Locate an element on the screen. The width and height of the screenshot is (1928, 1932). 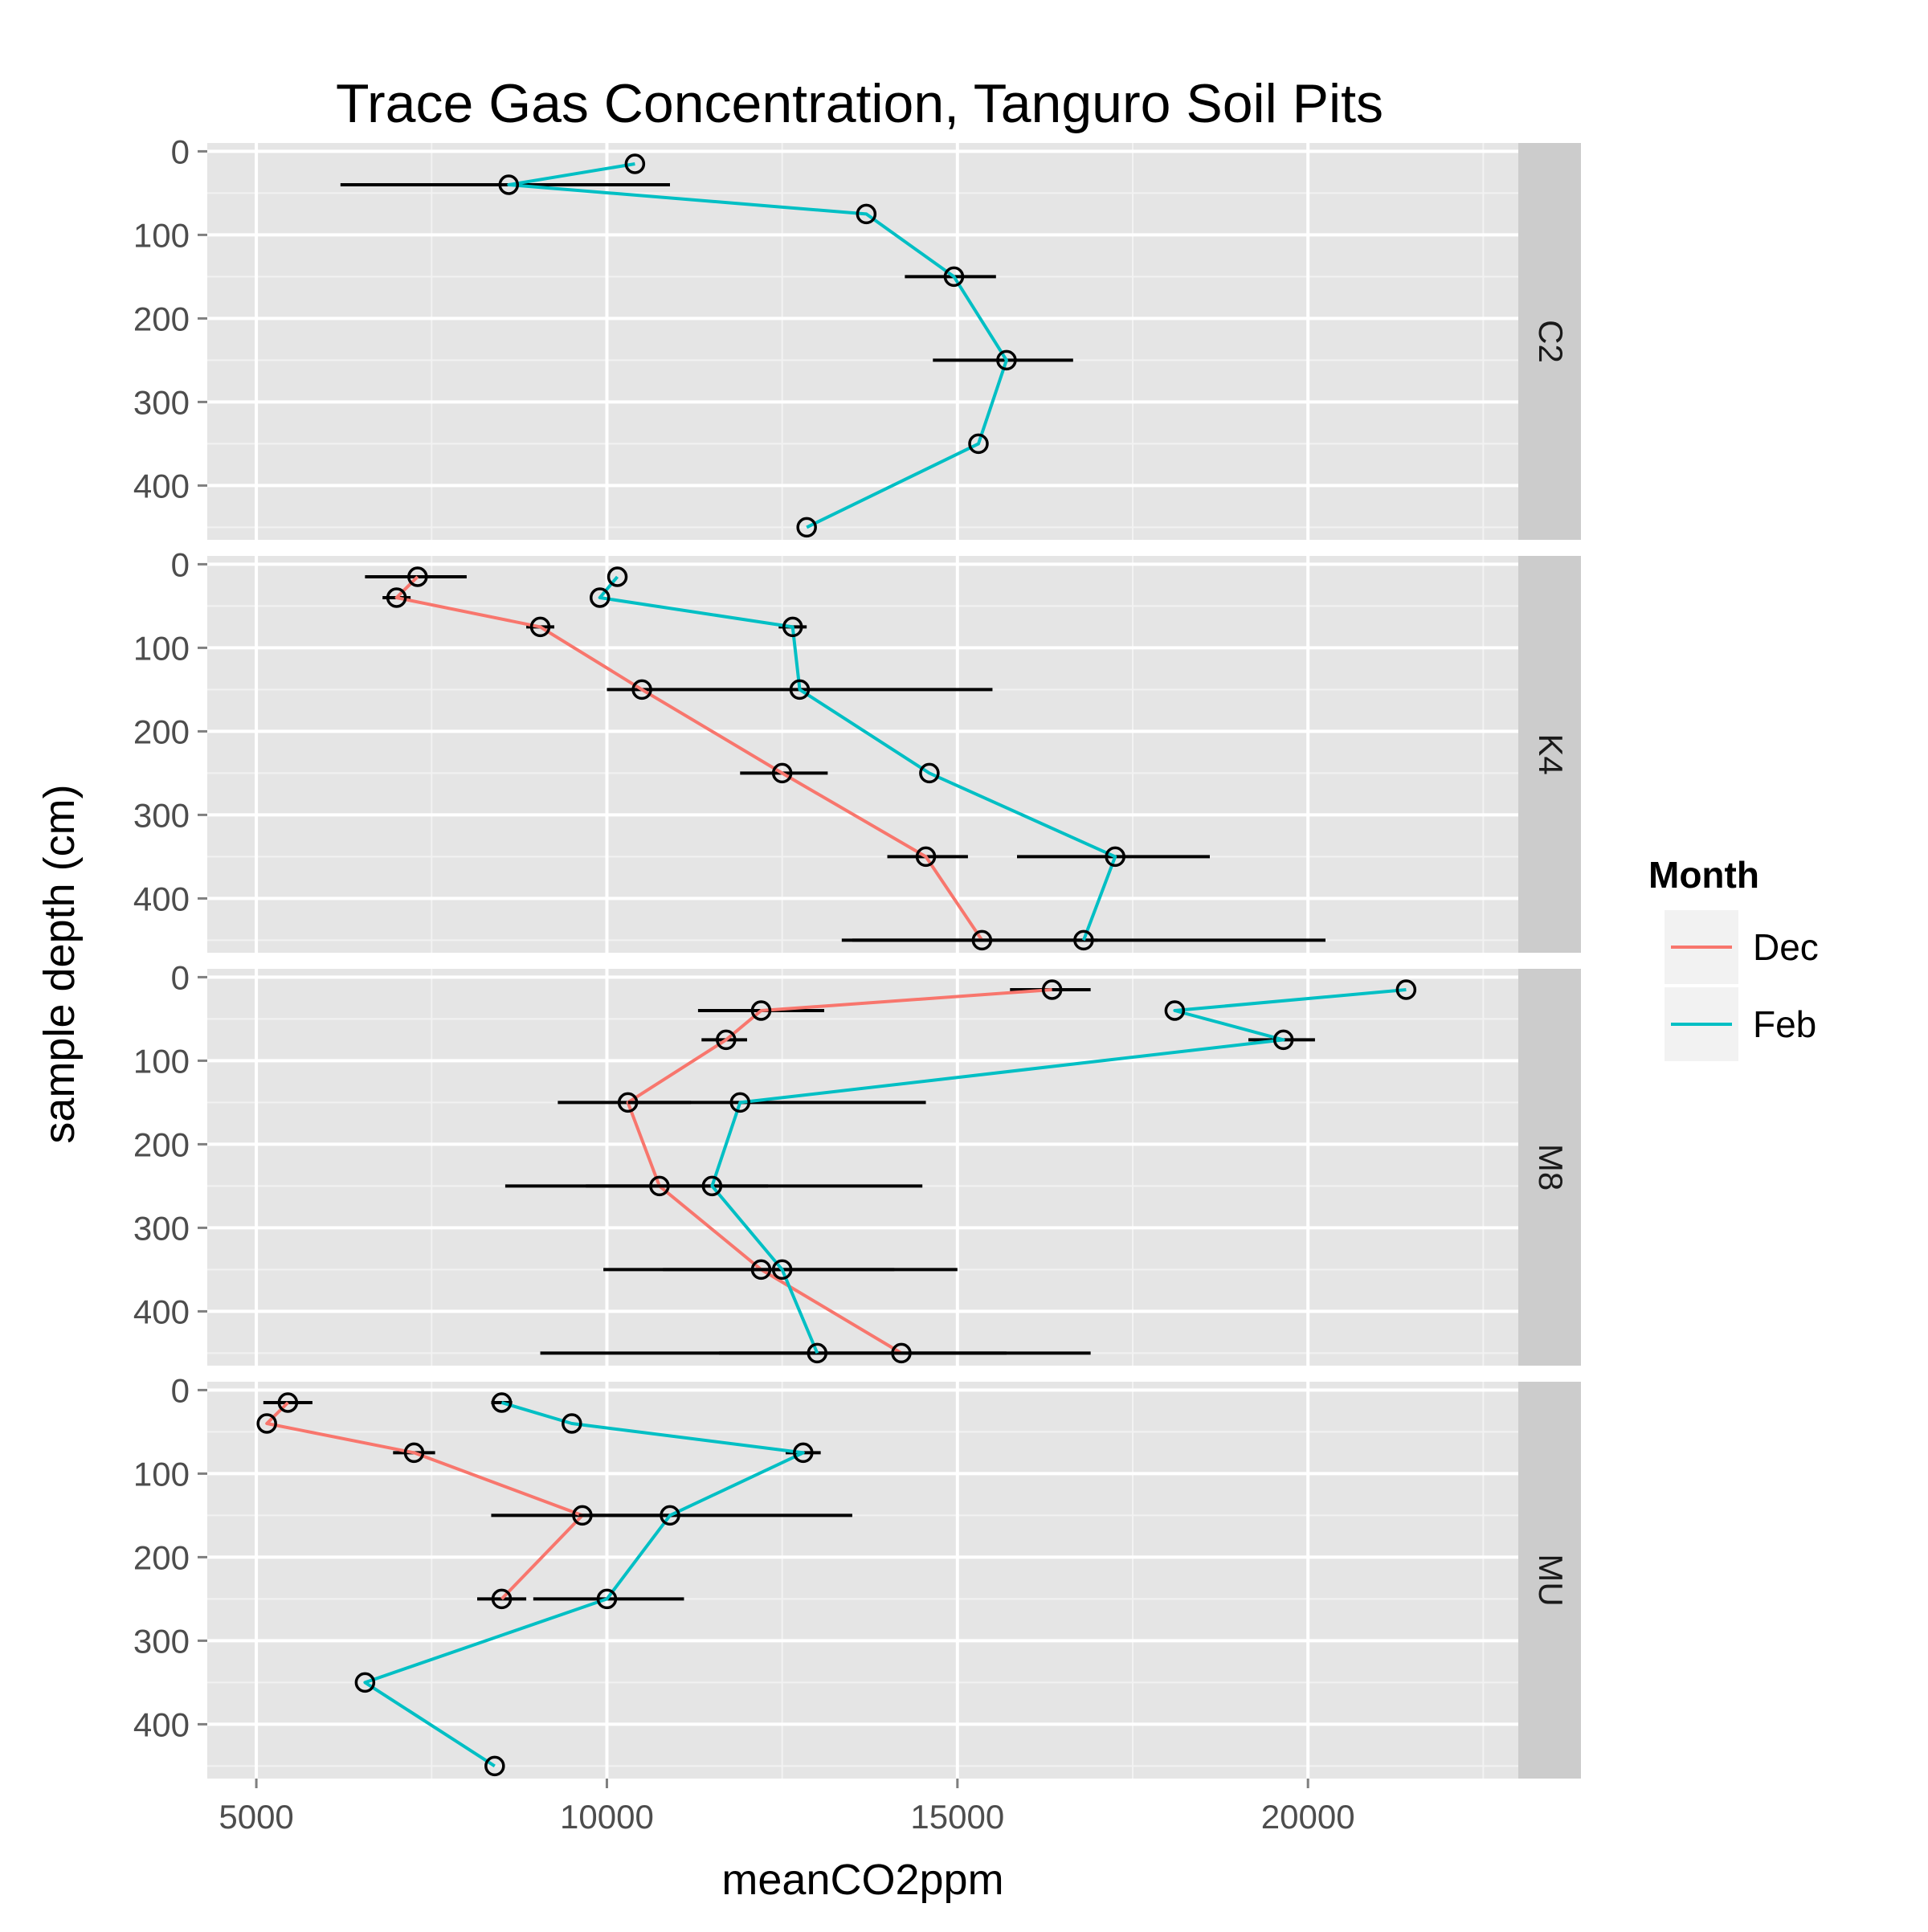
legend: Month Dec Feb is located at coordinates (1734, 958).